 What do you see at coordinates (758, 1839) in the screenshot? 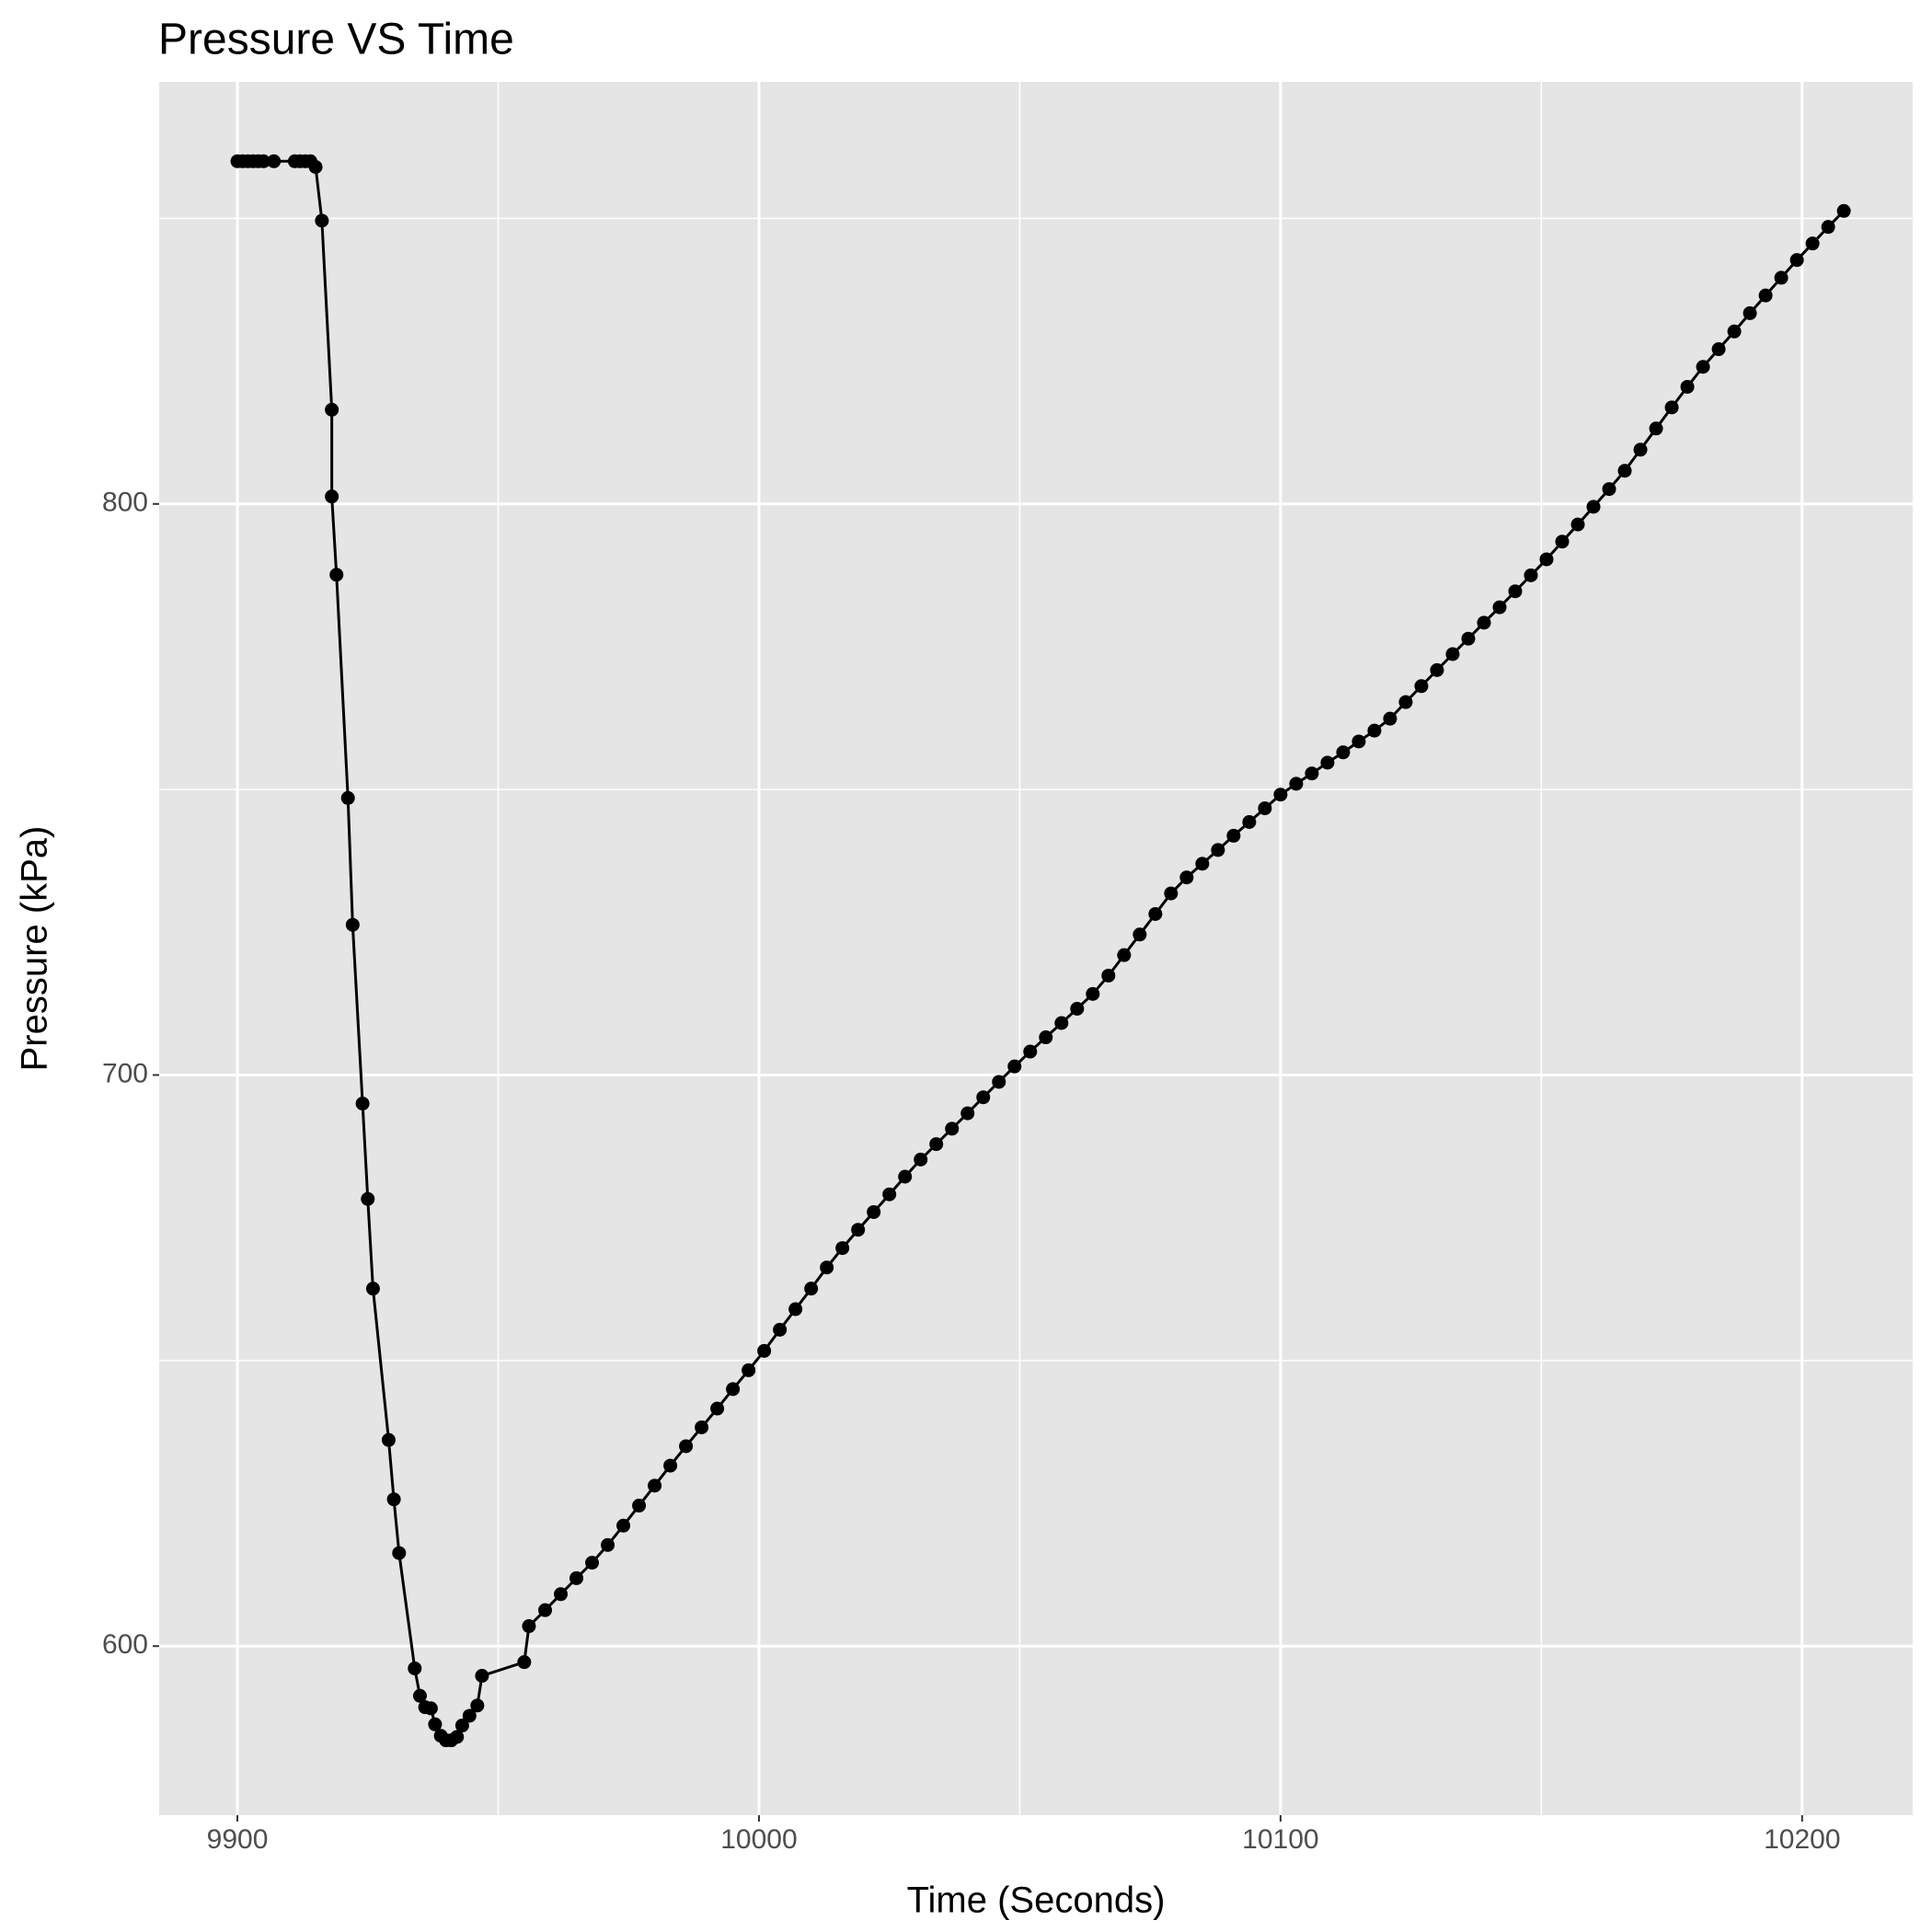
I see `x-tick-label: 10000` at bounding box center [758, 1839].